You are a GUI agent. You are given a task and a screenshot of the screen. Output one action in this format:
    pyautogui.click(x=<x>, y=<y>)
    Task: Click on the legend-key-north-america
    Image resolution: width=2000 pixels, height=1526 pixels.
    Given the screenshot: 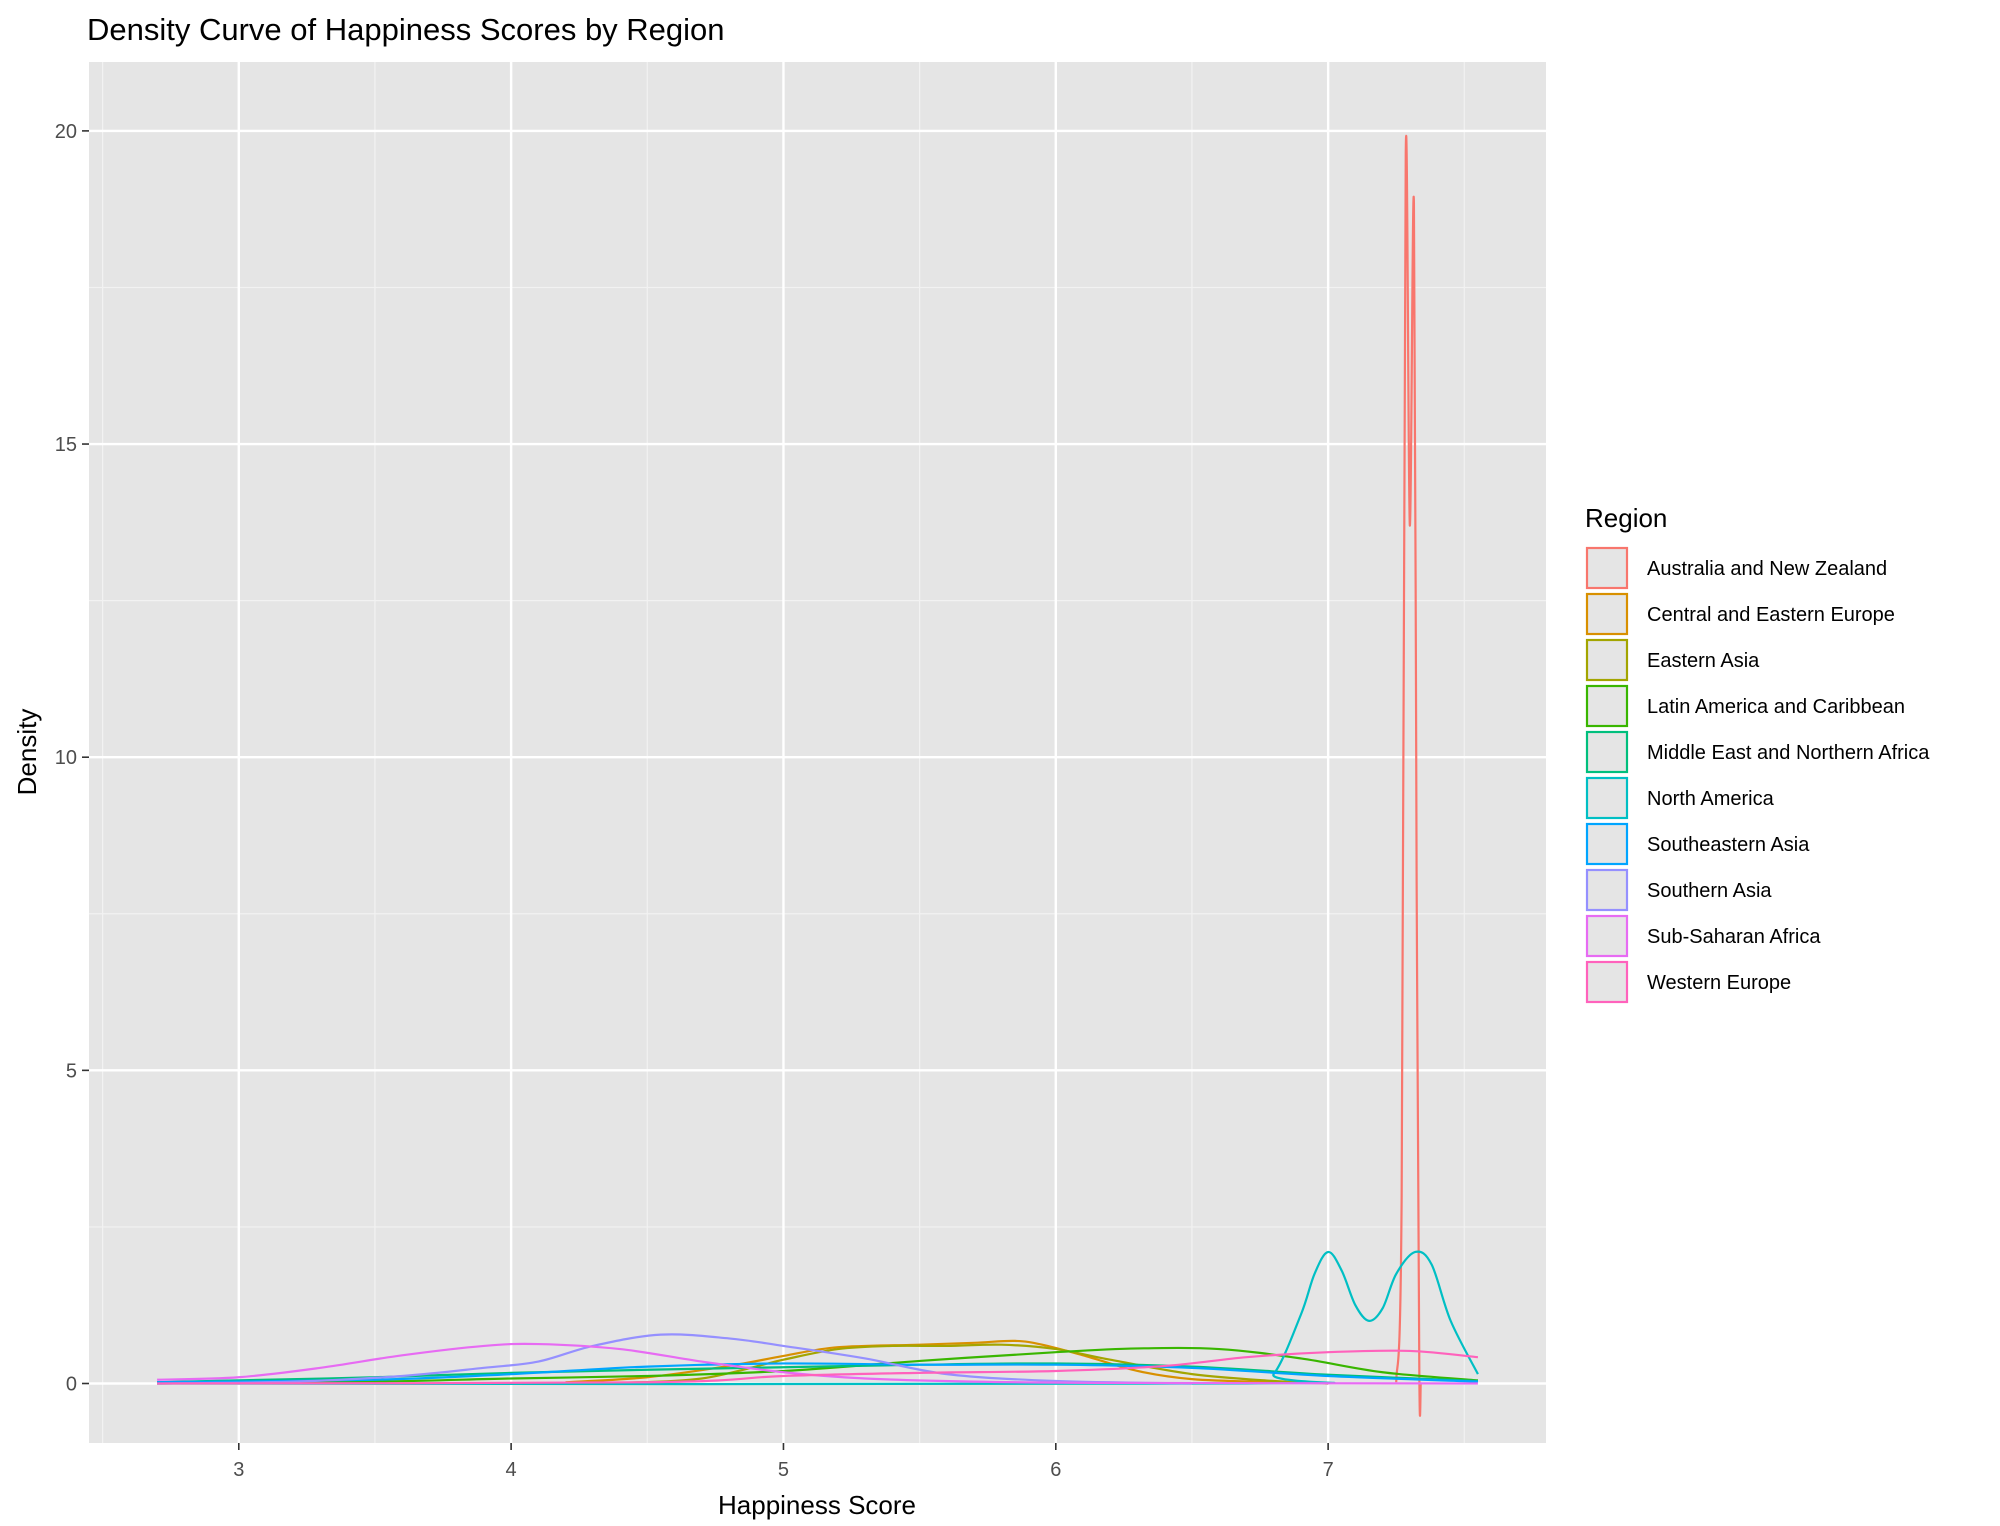 What is the action you would take?
    pyautogui.click(x=1607, y=798)
    